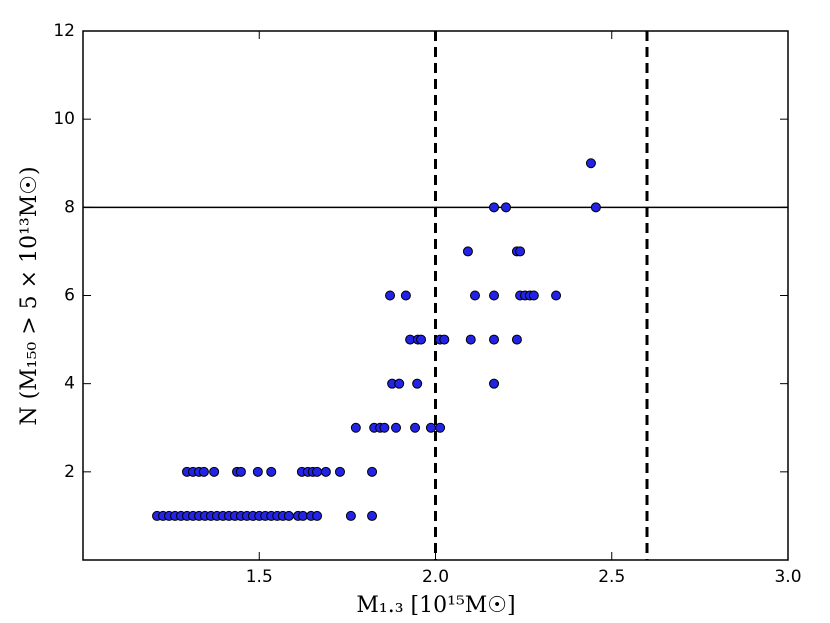  What do you see at coordinates (69, 207) in the screenshot?
I see `y-tick-label: 8` at bounding box center [69, 207].